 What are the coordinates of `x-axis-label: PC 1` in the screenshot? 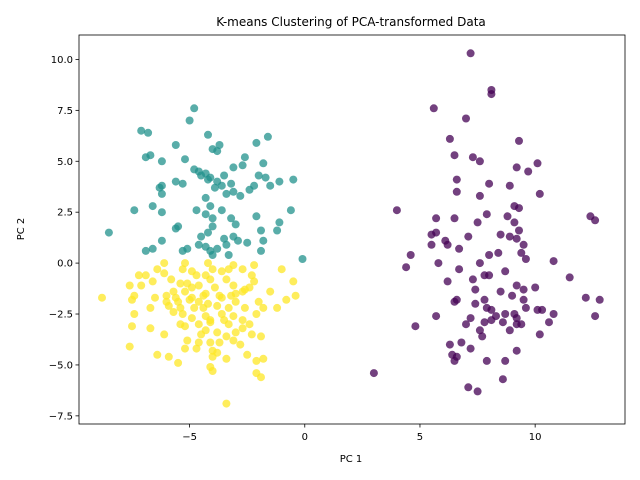 It's located at (351, 459).